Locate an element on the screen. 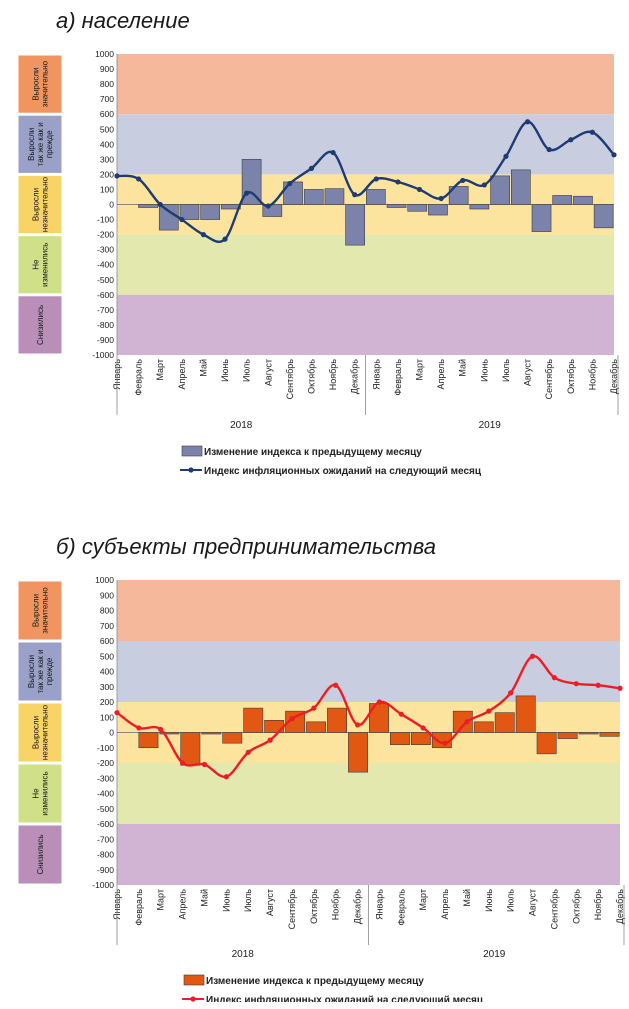 The height and width of the screenshot is (1009, 629). chart-b-xtick: Июль is located at coordinates (511, 900).